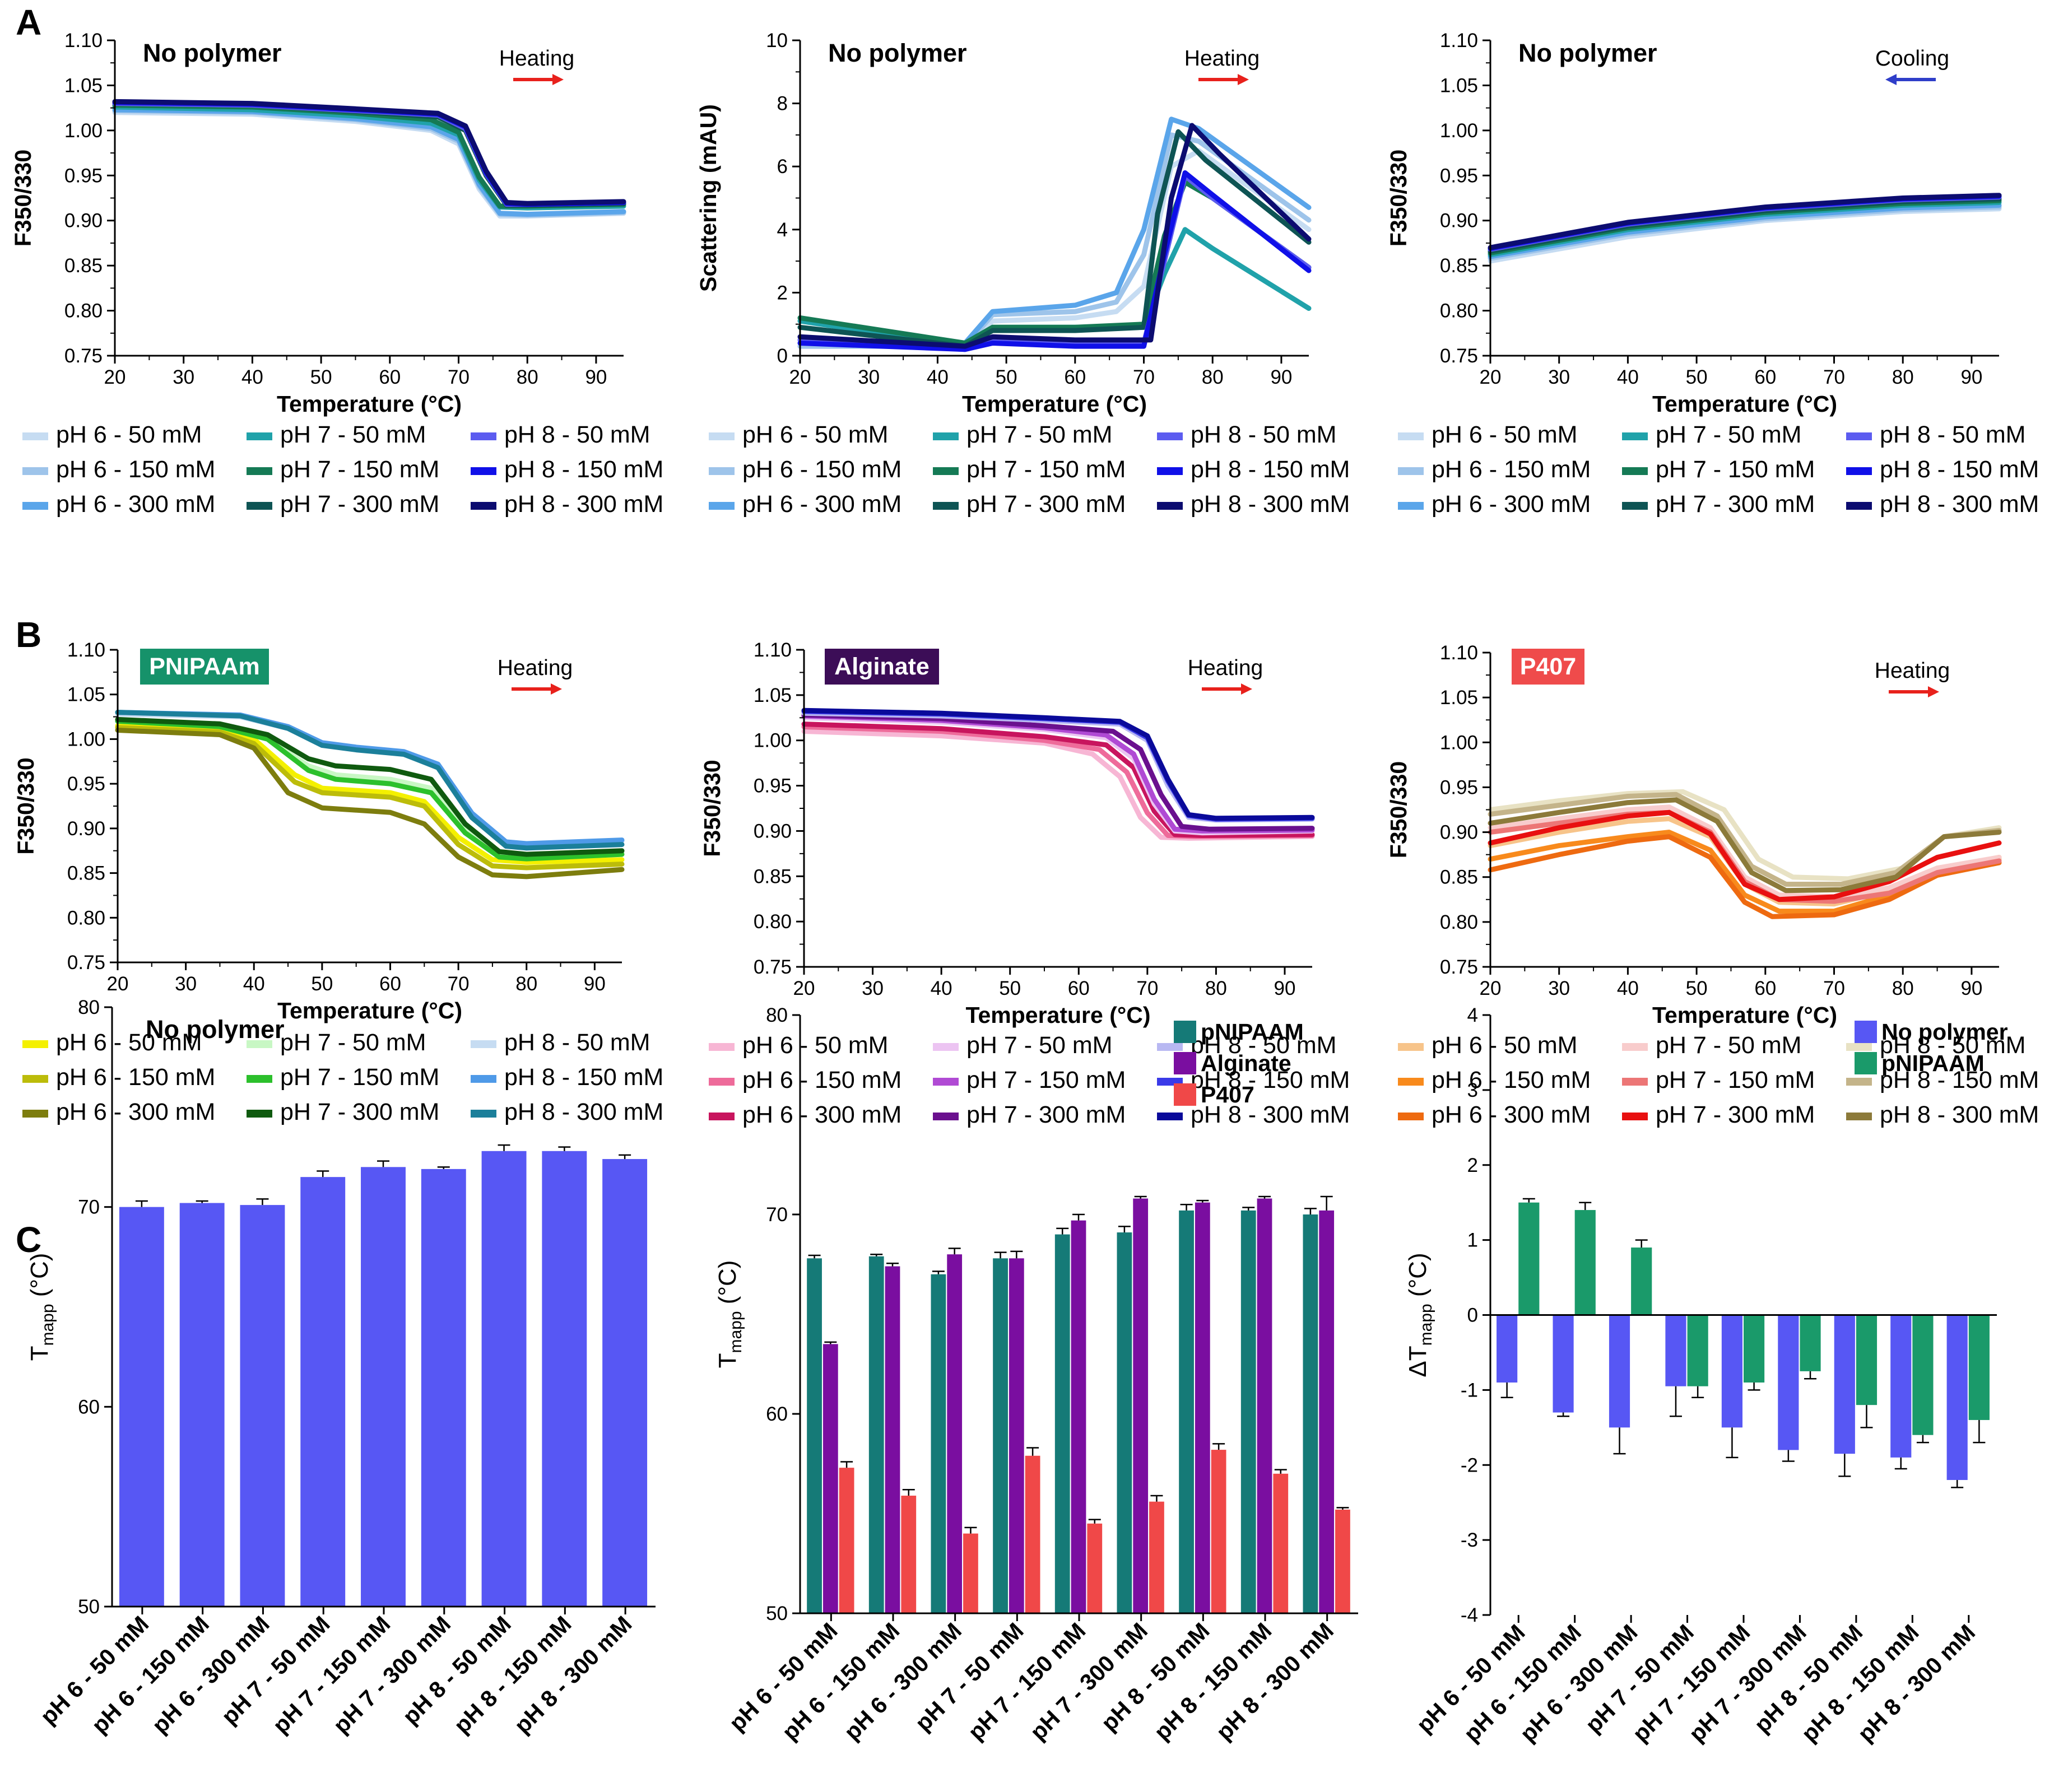 The width and height of the screenshot is (2054, 1792). Describe the element at coordinates (1246, 1063) in the screenshot. I see `legend-label: Alginate` at that location.